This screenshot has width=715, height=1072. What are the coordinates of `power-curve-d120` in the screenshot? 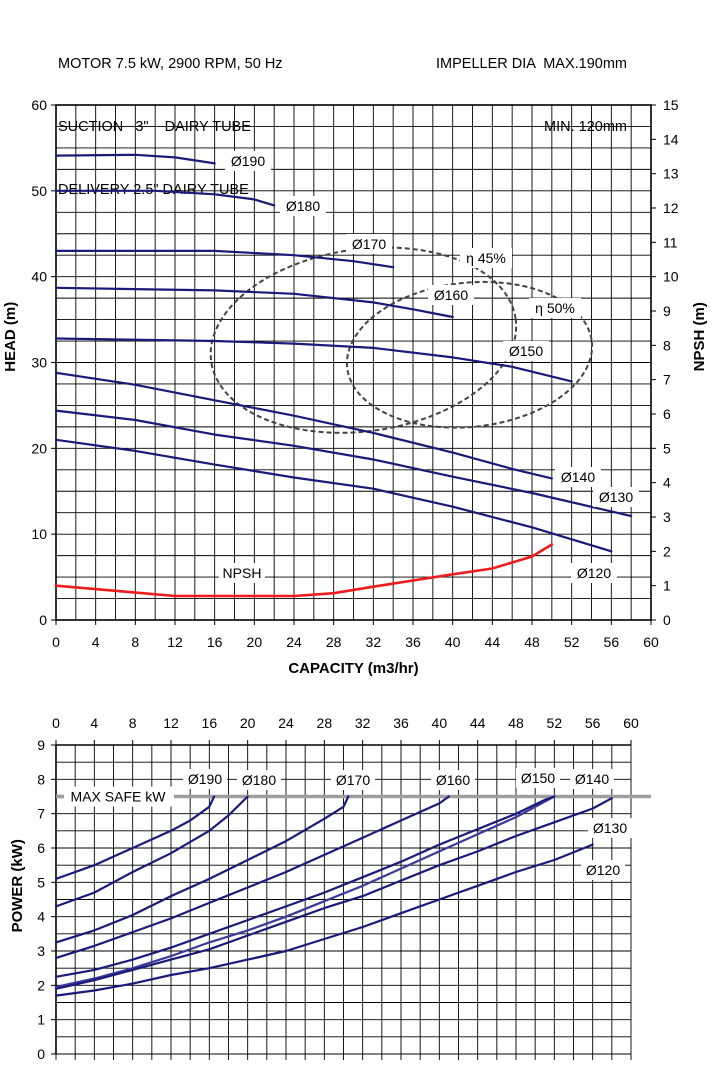 It's located at (324, 920).